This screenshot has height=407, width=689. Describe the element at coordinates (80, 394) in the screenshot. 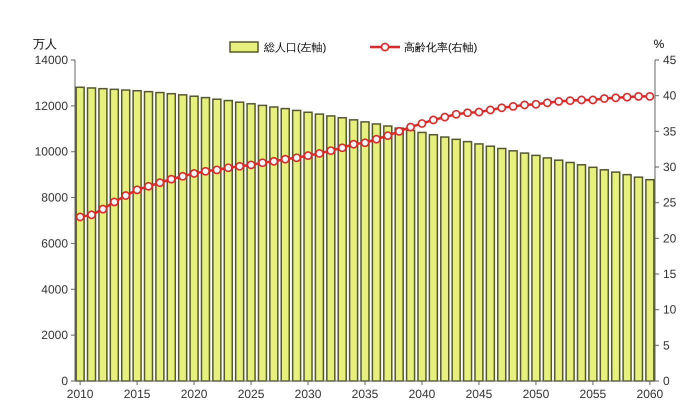

I see `x-tick-label: 2010` at that location.